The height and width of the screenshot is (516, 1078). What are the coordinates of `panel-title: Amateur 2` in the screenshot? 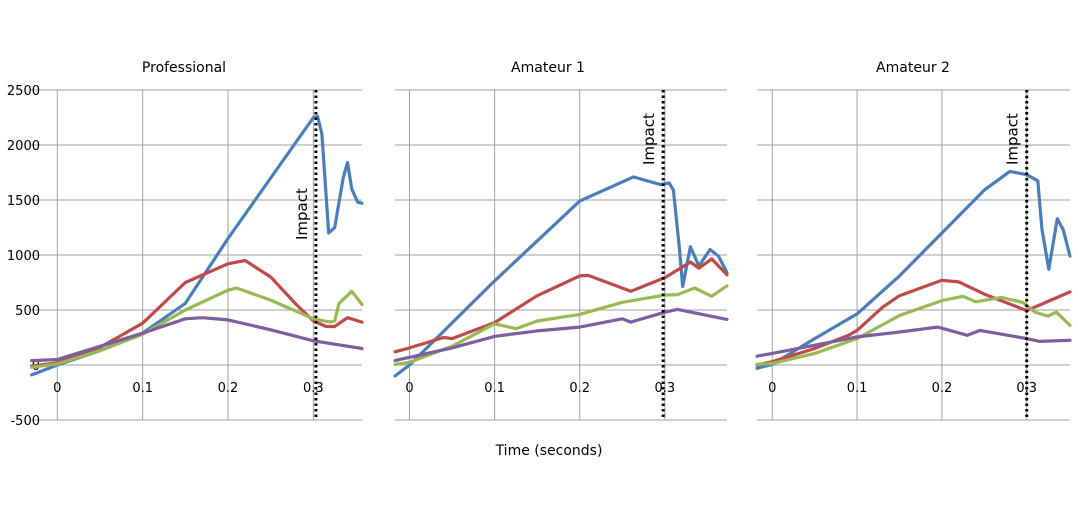 It's located at (913, 68).